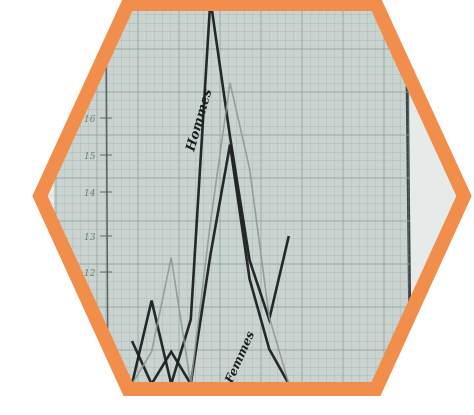 Image resolution: width=474 pixels, height=415 pixels. What do you see at coordinates (90, 274) in the screenshot?
I see `y-tick-label: 12` at bounding box center [90, 274].